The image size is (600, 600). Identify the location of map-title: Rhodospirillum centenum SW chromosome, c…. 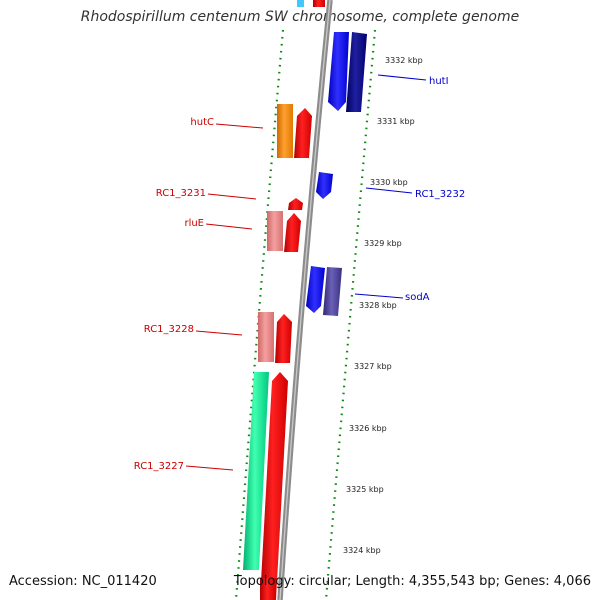
(300, 17).